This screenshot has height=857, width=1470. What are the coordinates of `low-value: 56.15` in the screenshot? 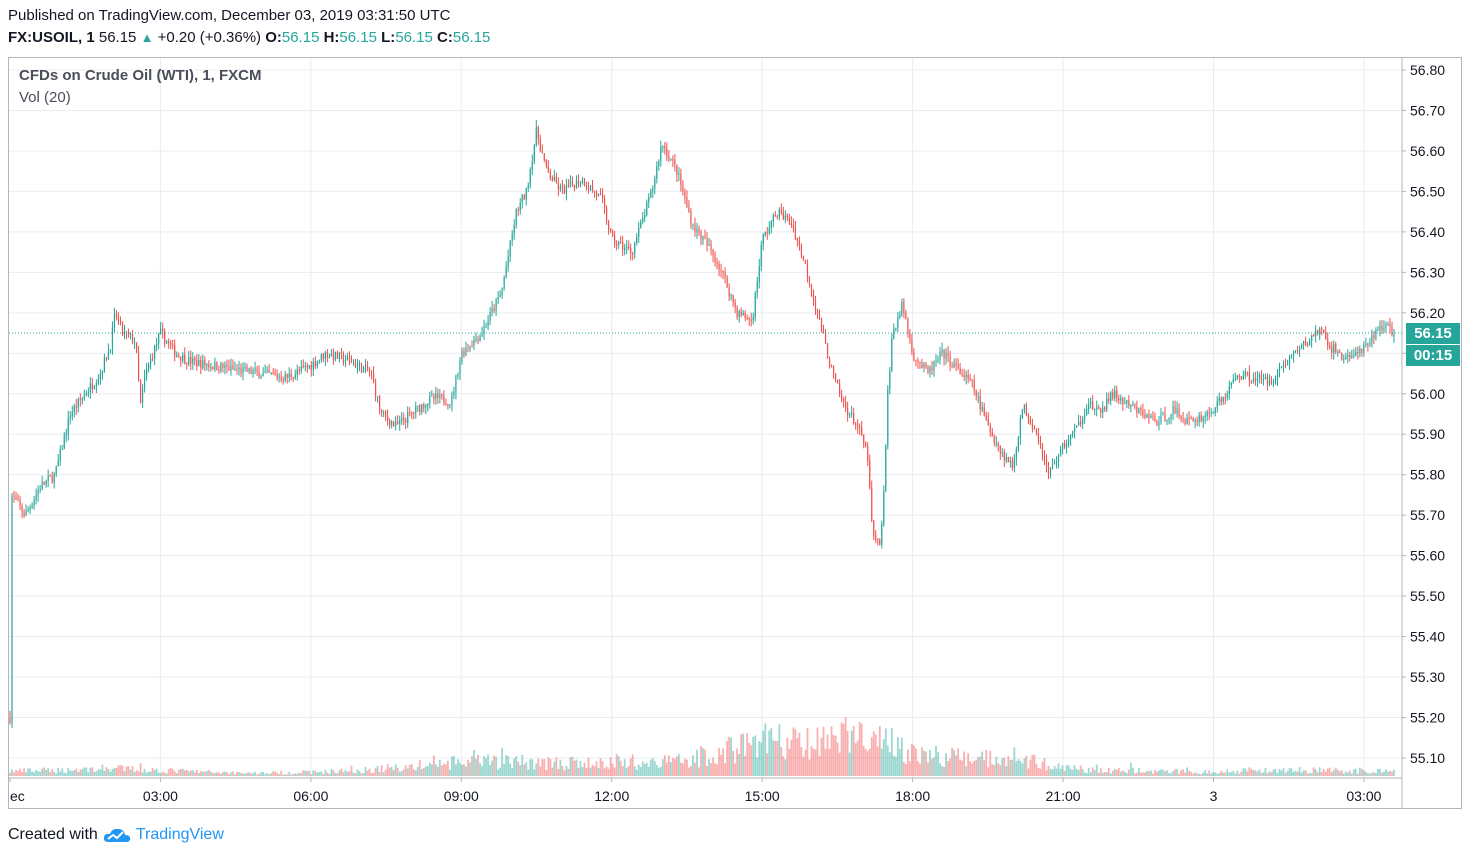 It's located at (414, 37).